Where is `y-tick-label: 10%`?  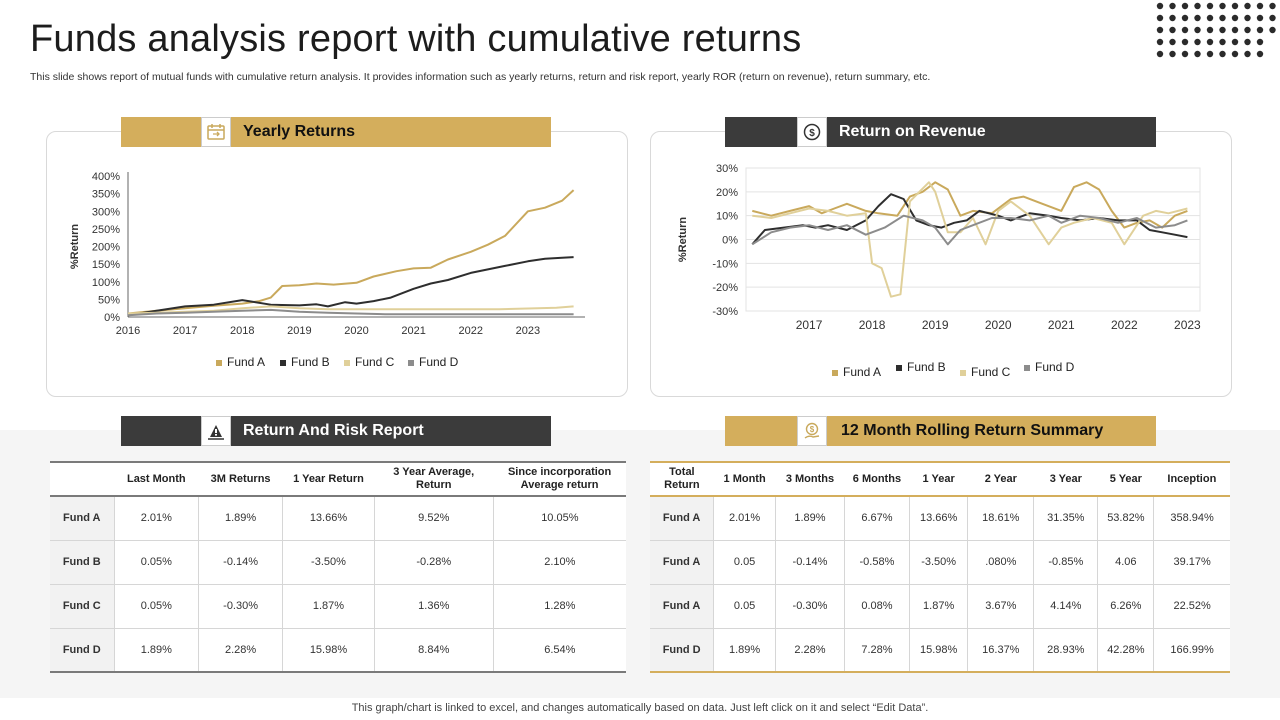 y-tick-label: 10% is located at coordinates (727, 217).